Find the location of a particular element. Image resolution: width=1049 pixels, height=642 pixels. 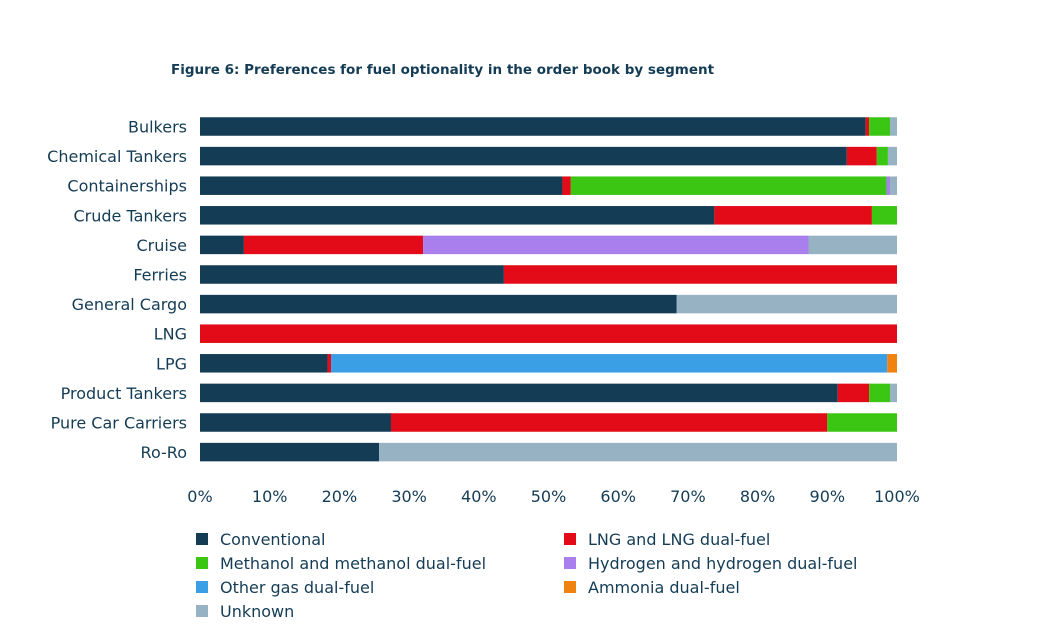

bar-segment-ro-ro-conventional is located at coordinates (290, 452).